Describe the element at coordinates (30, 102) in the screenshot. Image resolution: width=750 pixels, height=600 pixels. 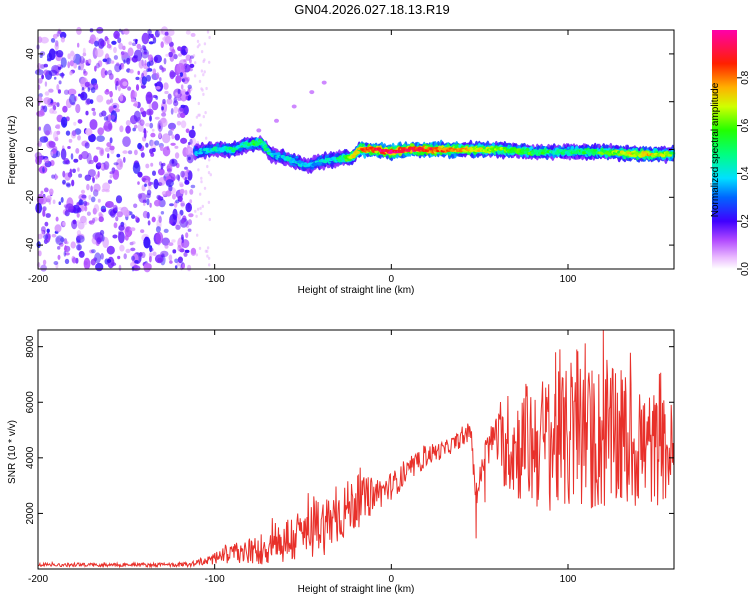
I see `spectrogram-y-tick-label: 20` at that location.